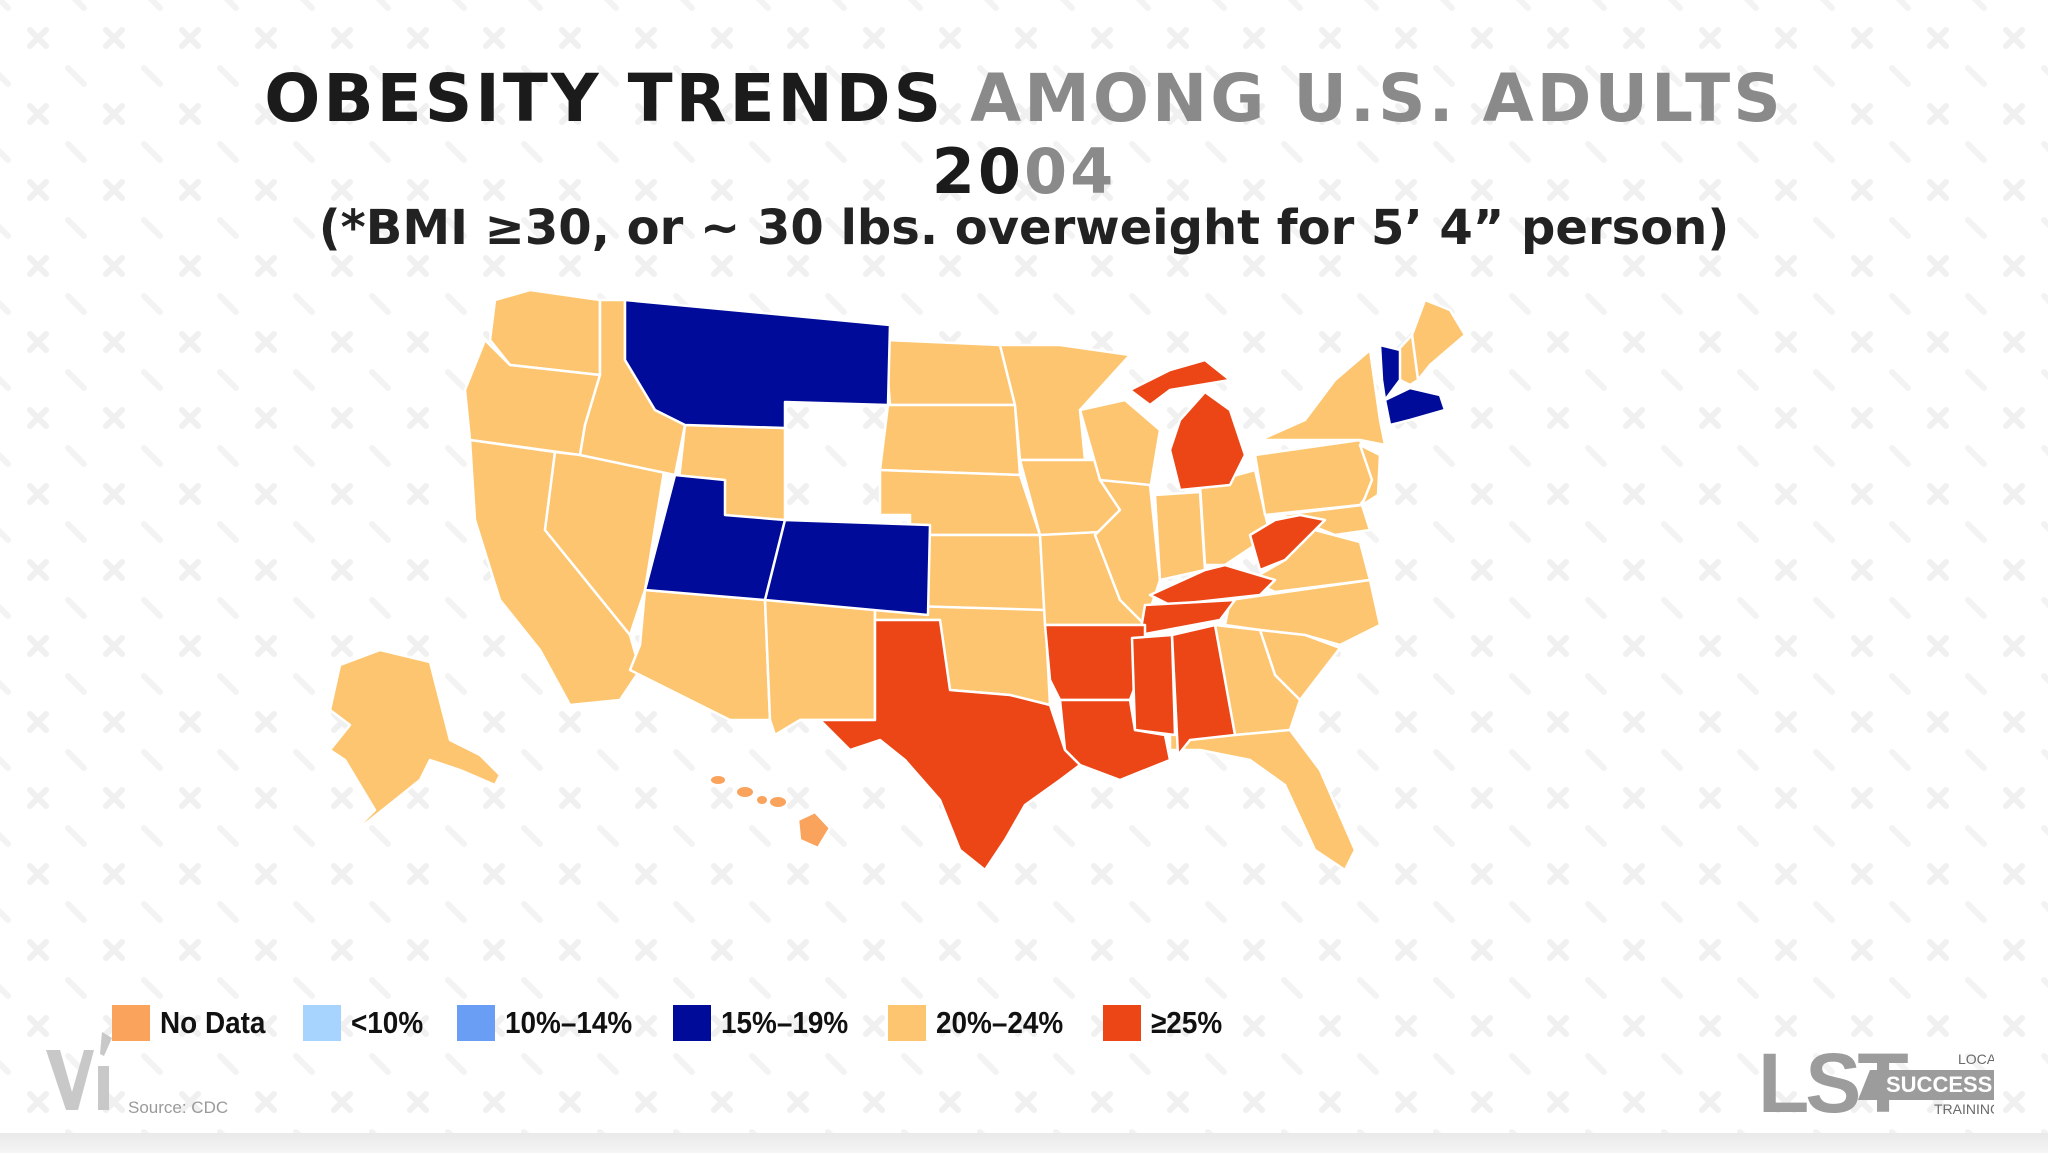 The height and width of the screenshot is (1153, 2048). I want to click on state-new-jersey, so click(1370, 475).